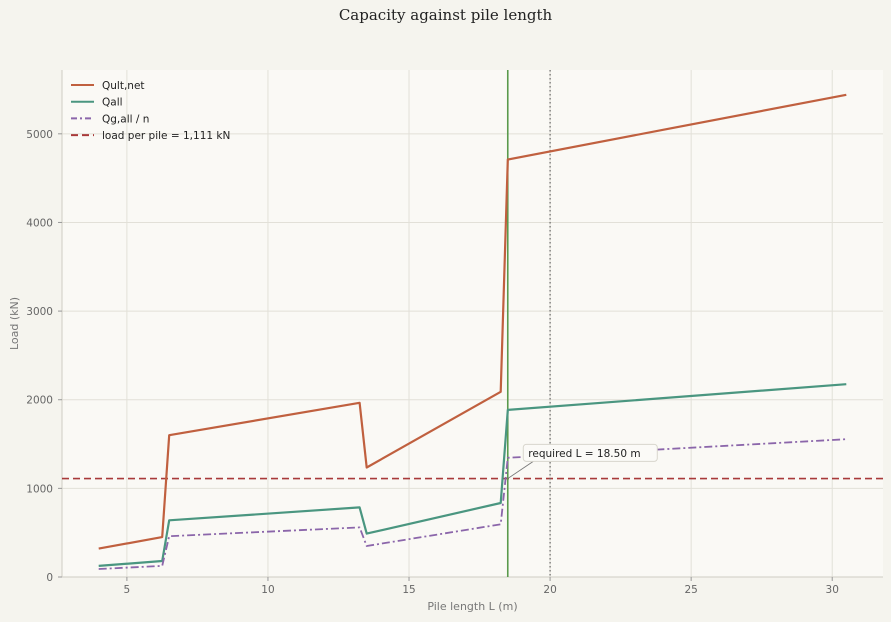  Describe the element at coordinates (39, 223) in the screenshot. I see `y-tick-label: 4000` at that location.